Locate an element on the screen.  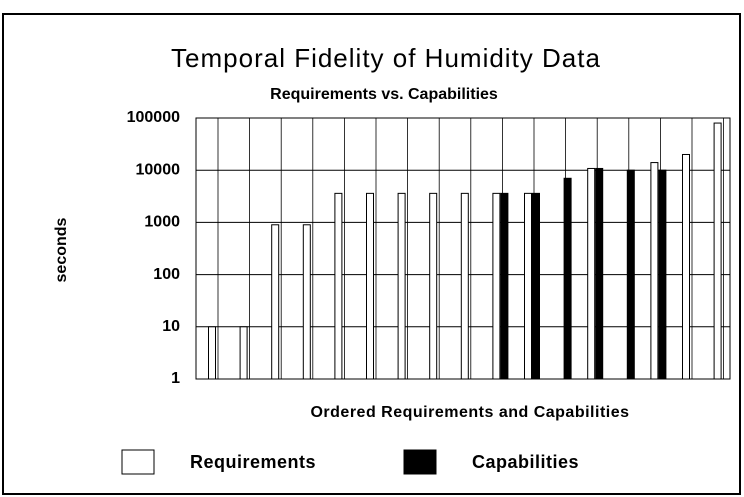
y-tick-label: 100 is located at coordinates (166, 274).